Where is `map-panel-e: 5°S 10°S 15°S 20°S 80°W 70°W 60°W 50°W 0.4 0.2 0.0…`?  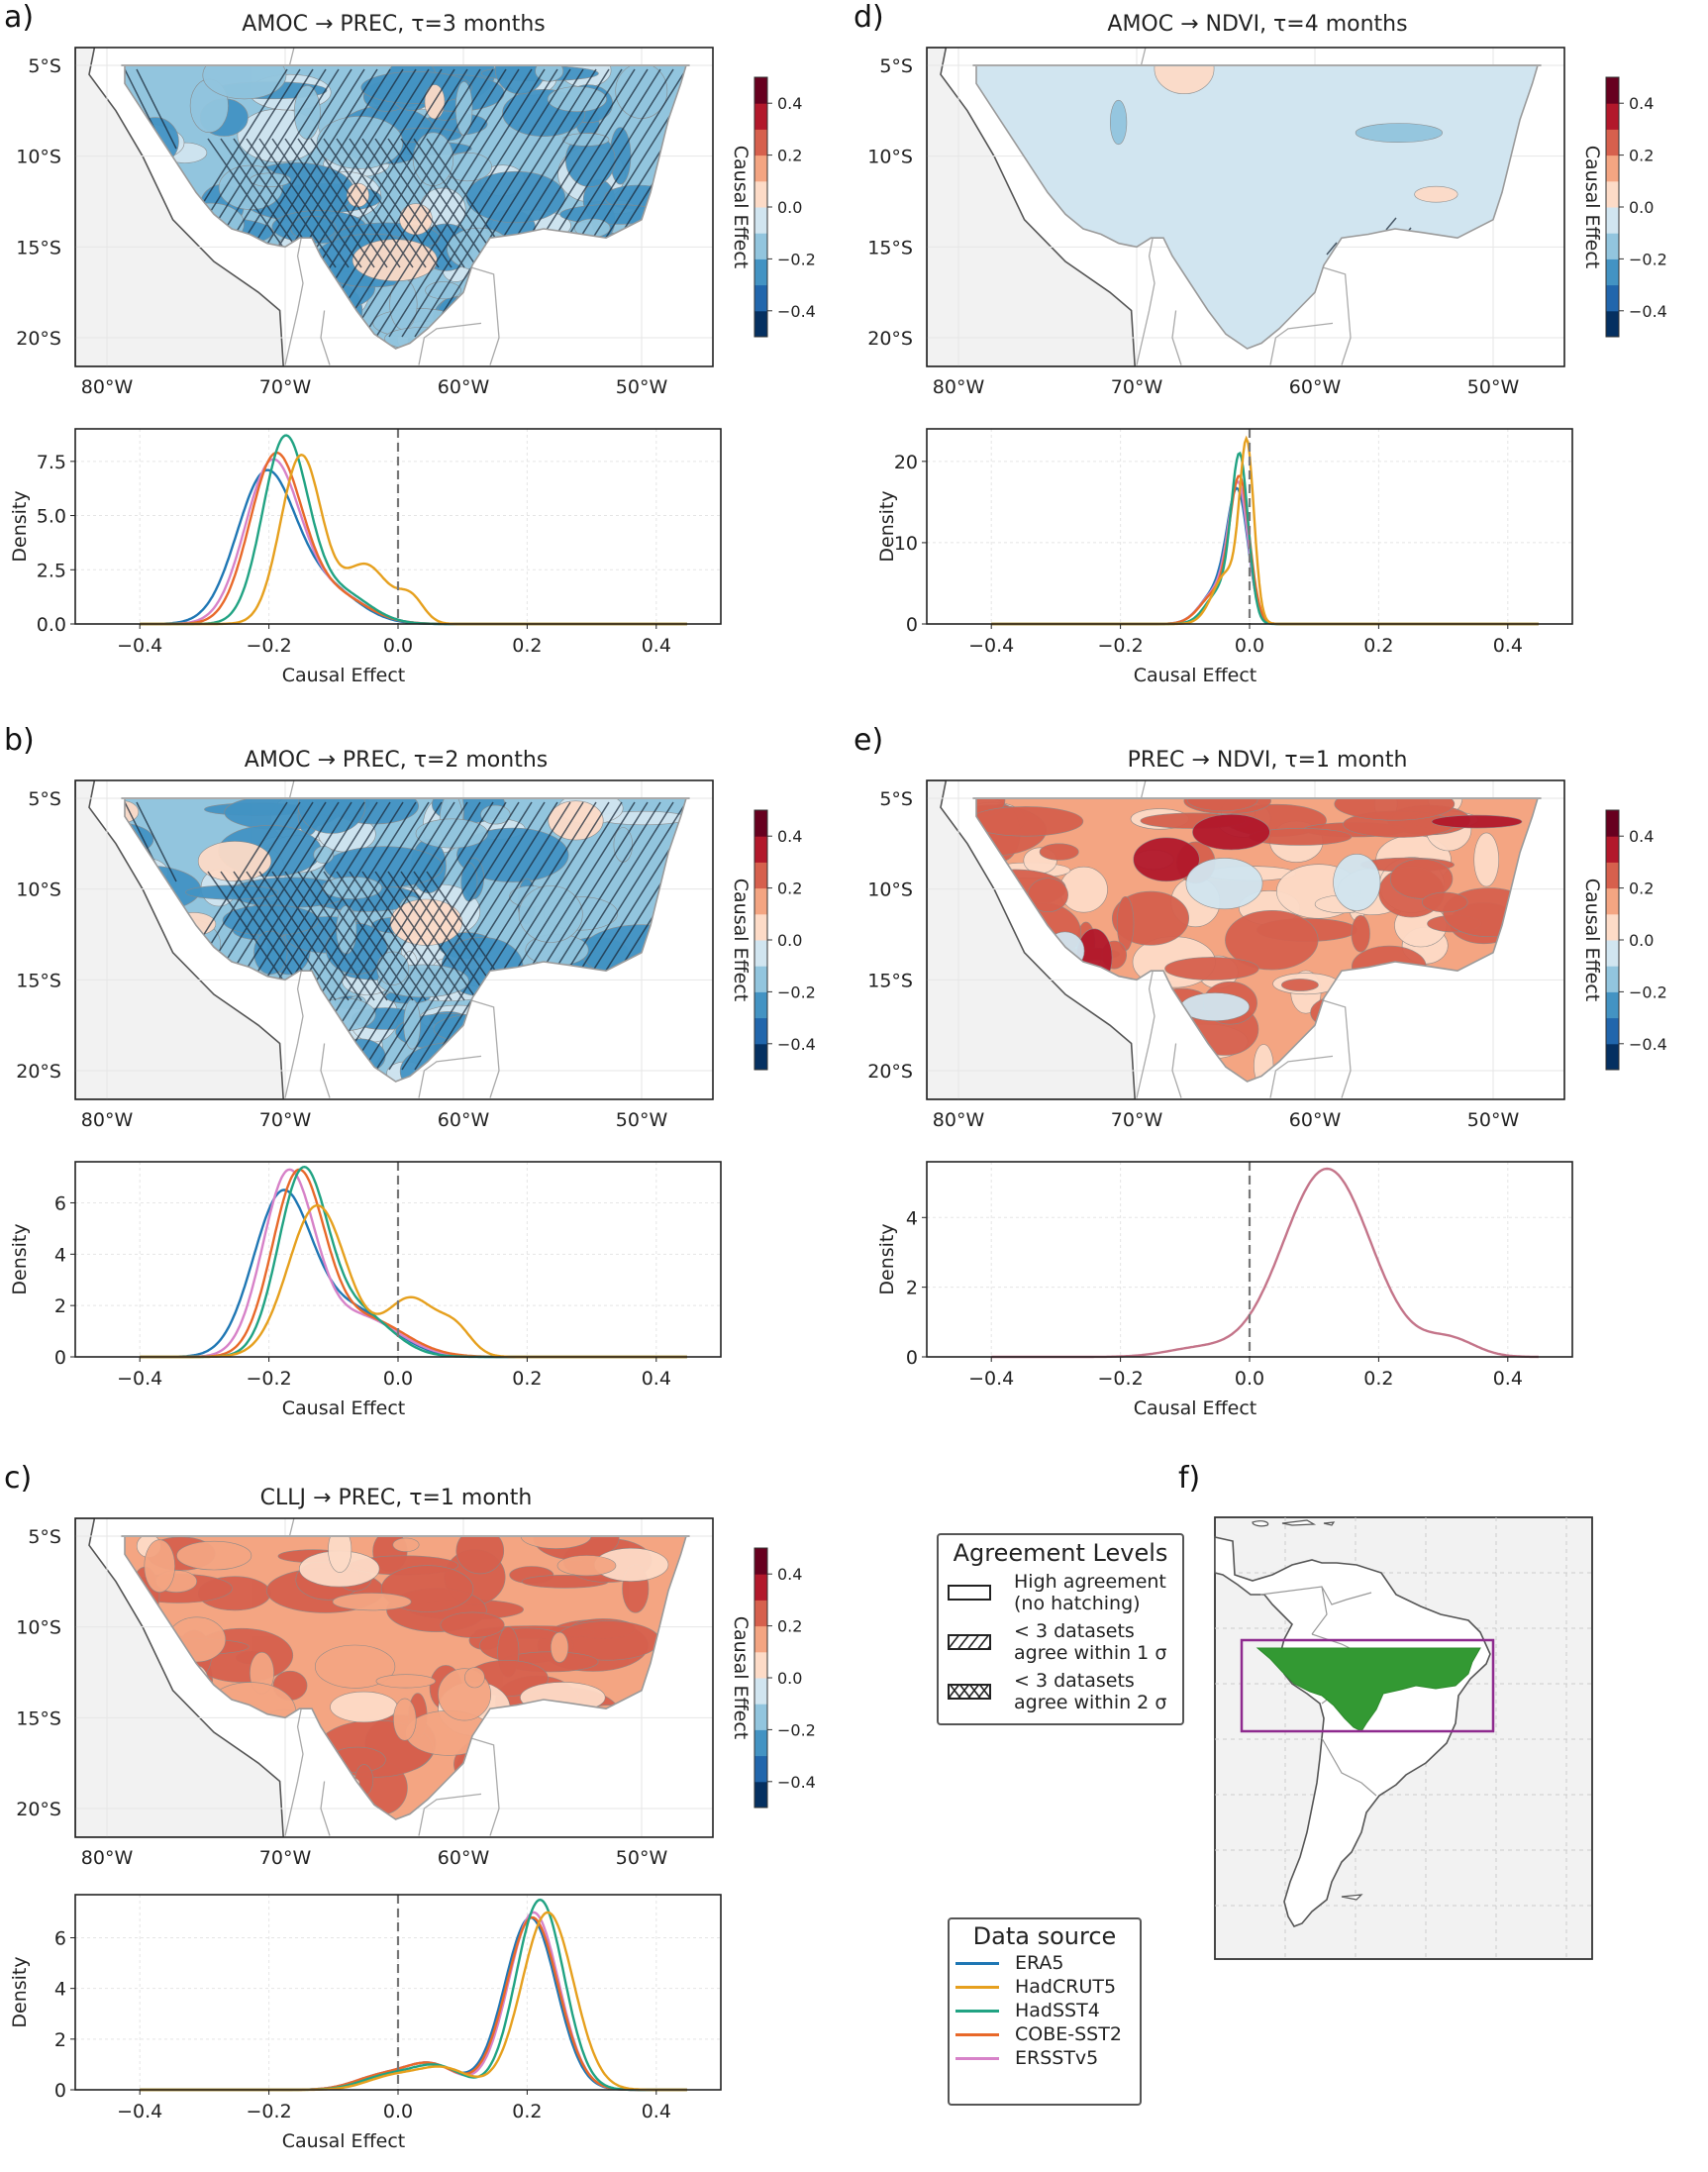
map-panel-e: 5°S 10°S 15°S 20°S 80°W 70°W 60°W 50°W 0.4 0.2 0.0… is located at coordinates (1267, 955).